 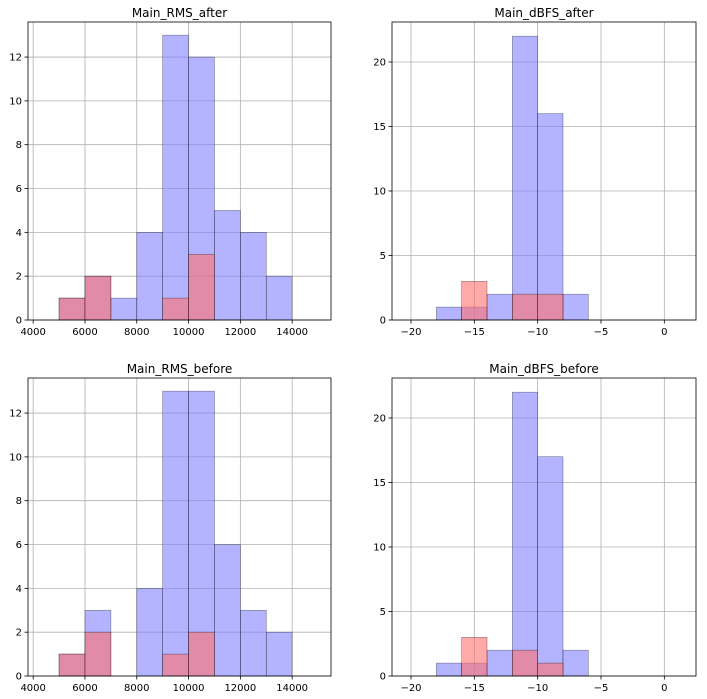 I want to click on chart-title: Main_dBFS_after, so click(x=543, y=13).